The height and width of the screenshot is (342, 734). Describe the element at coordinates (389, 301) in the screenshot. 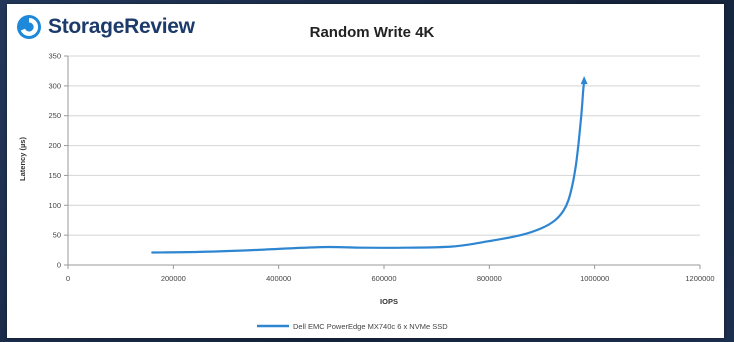

I see `x-axis-label: IOPS` at that location.